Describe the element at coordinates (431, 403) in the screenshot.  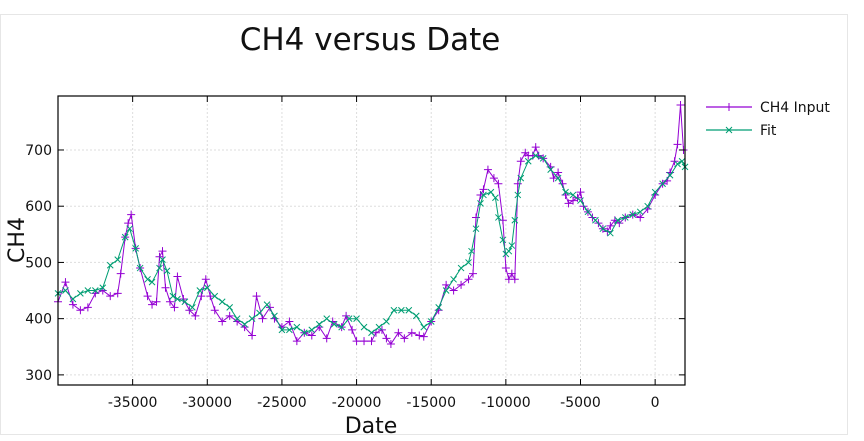
I see `x-tick-label: -15000` at that location.